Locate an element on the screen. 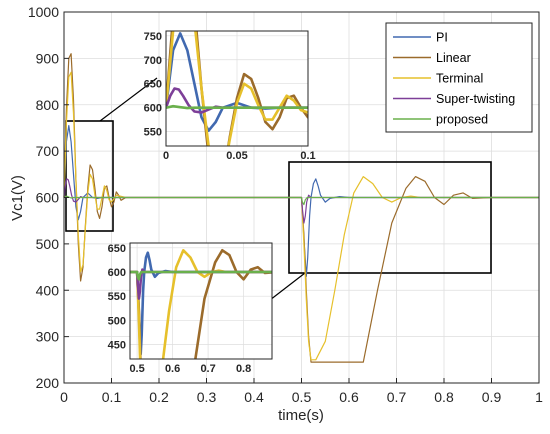  x-axis-label: time(s) is located at coordinates (301, 415).